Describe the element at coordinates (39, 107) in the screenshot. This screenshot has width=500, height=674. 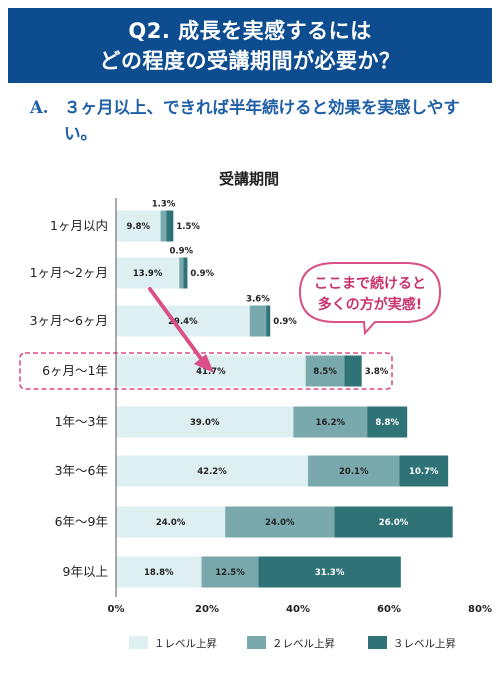
I see `answer-label: A.` at that location.